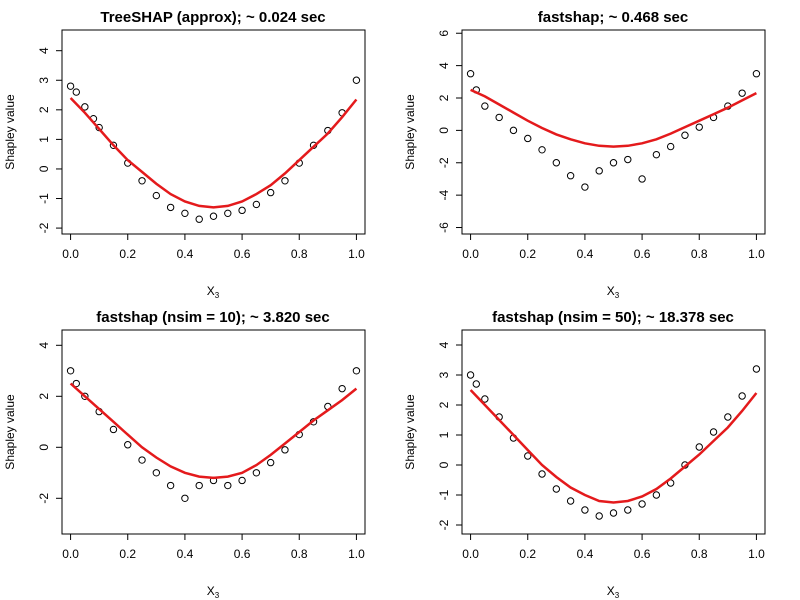 The image size is (800, 600). I want to click on panel-3-title: fastshap (nsim = 10); ~ 3.820 sec, so click(212, 317).